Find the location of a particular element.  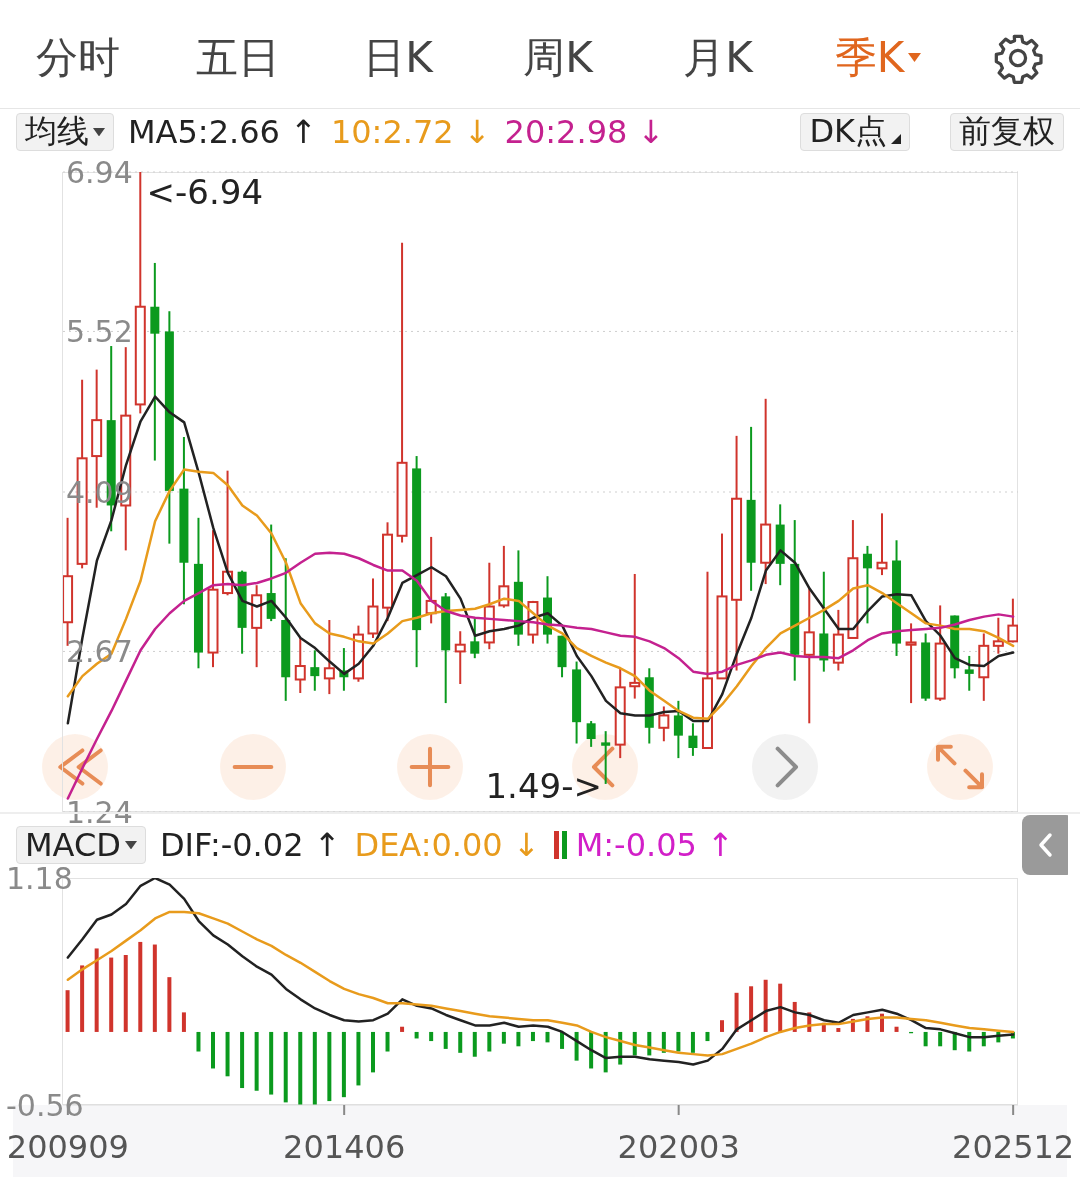

y-tick-label: 6.94 is located at coordinates (99, 172).